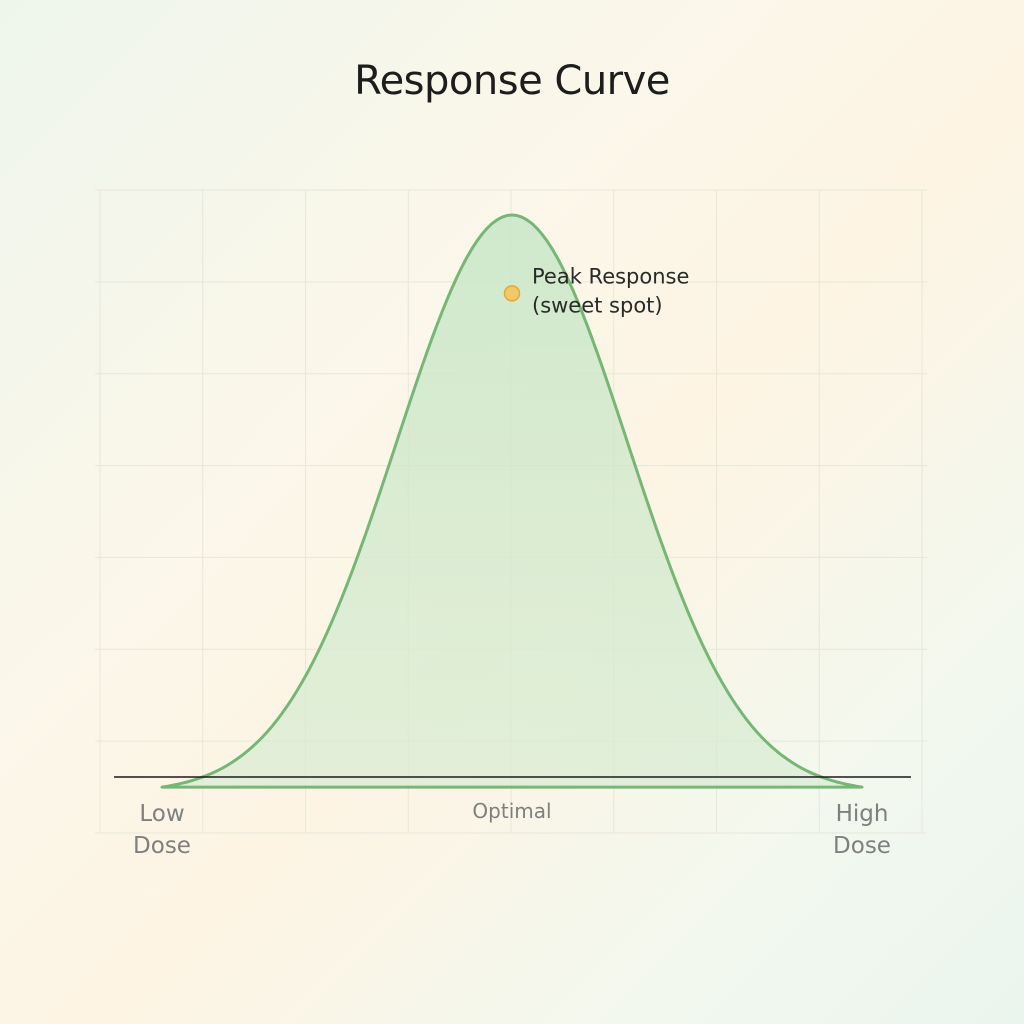 The image size is (1024, 1024). What do you see at coordinates (162, 830) in the screenshot?
I see `x-tick-label: Low Dose` at bounding box center [162, 830].